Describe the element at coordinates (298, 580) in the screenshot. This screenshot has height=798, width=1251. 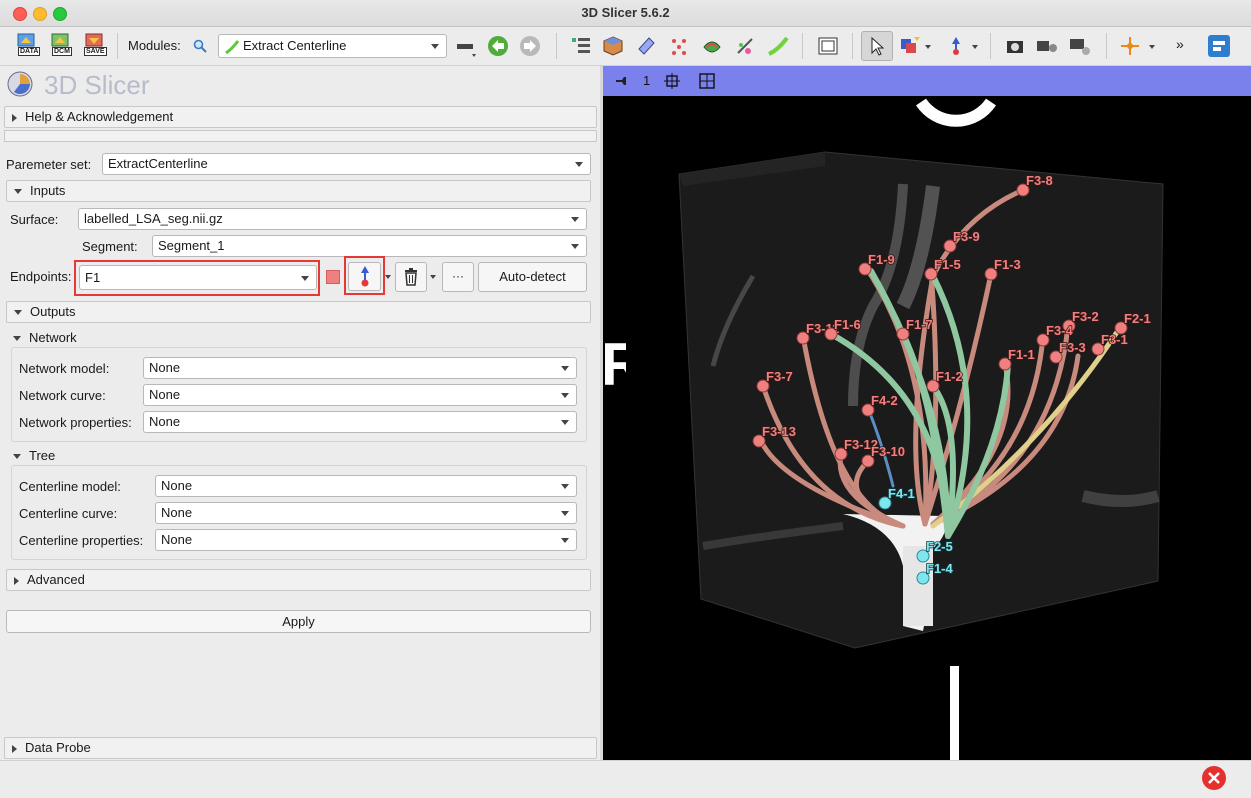
I see `advanced-section-header: Advanced` at that location.